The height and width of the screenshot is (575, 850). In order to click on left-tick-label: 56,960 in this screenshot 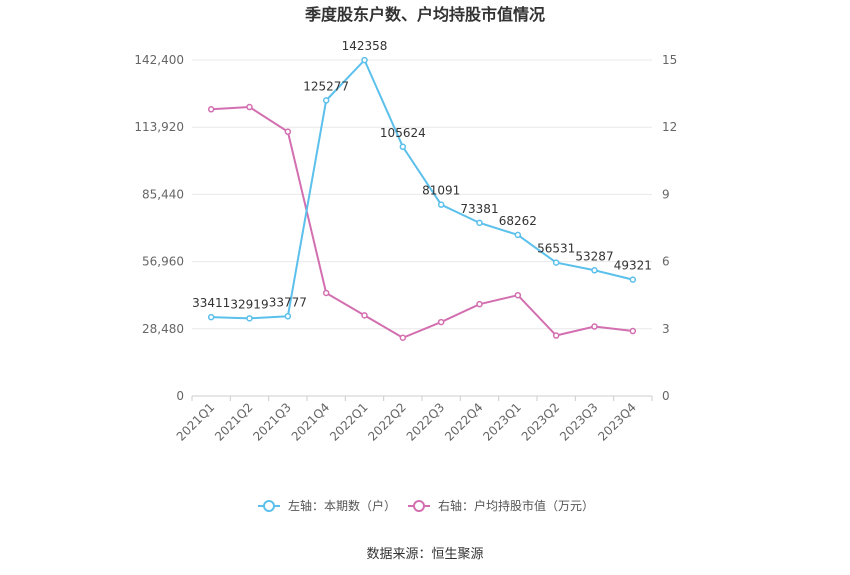, I will do `click(163, 262)`.